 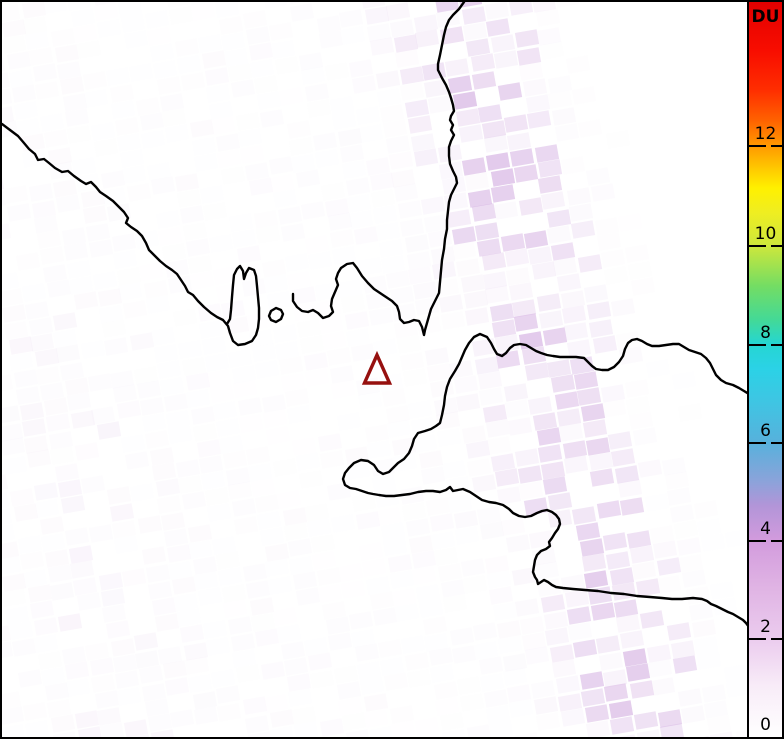 What do you see at coordinates (765, 234) in the screenshot?
I see `colorbar-tick-label: 10` at bounding box center [765, 234].